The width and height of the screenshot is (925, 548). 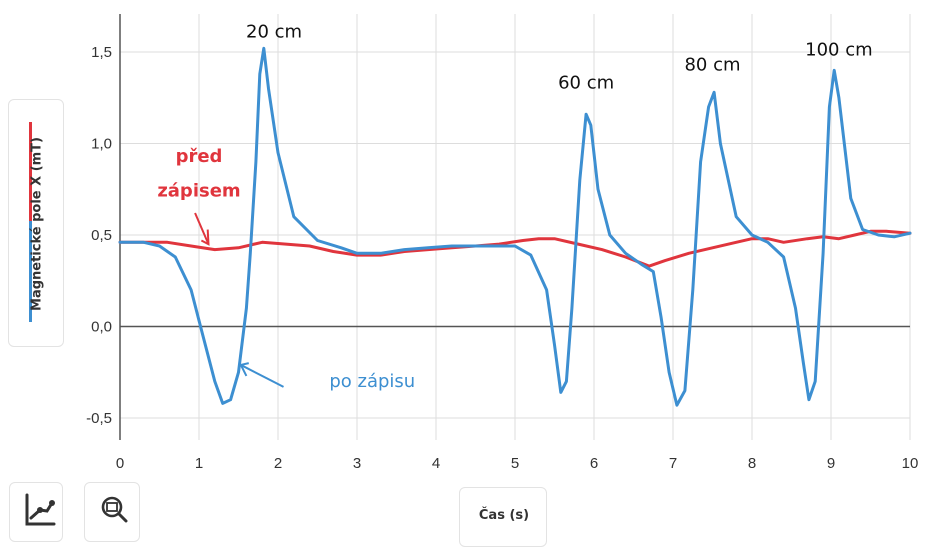 What do you see at coordinates (101, 327) in the screenshot?
I see `y-tick-label: 0,0` at bounding box center [101, 327].